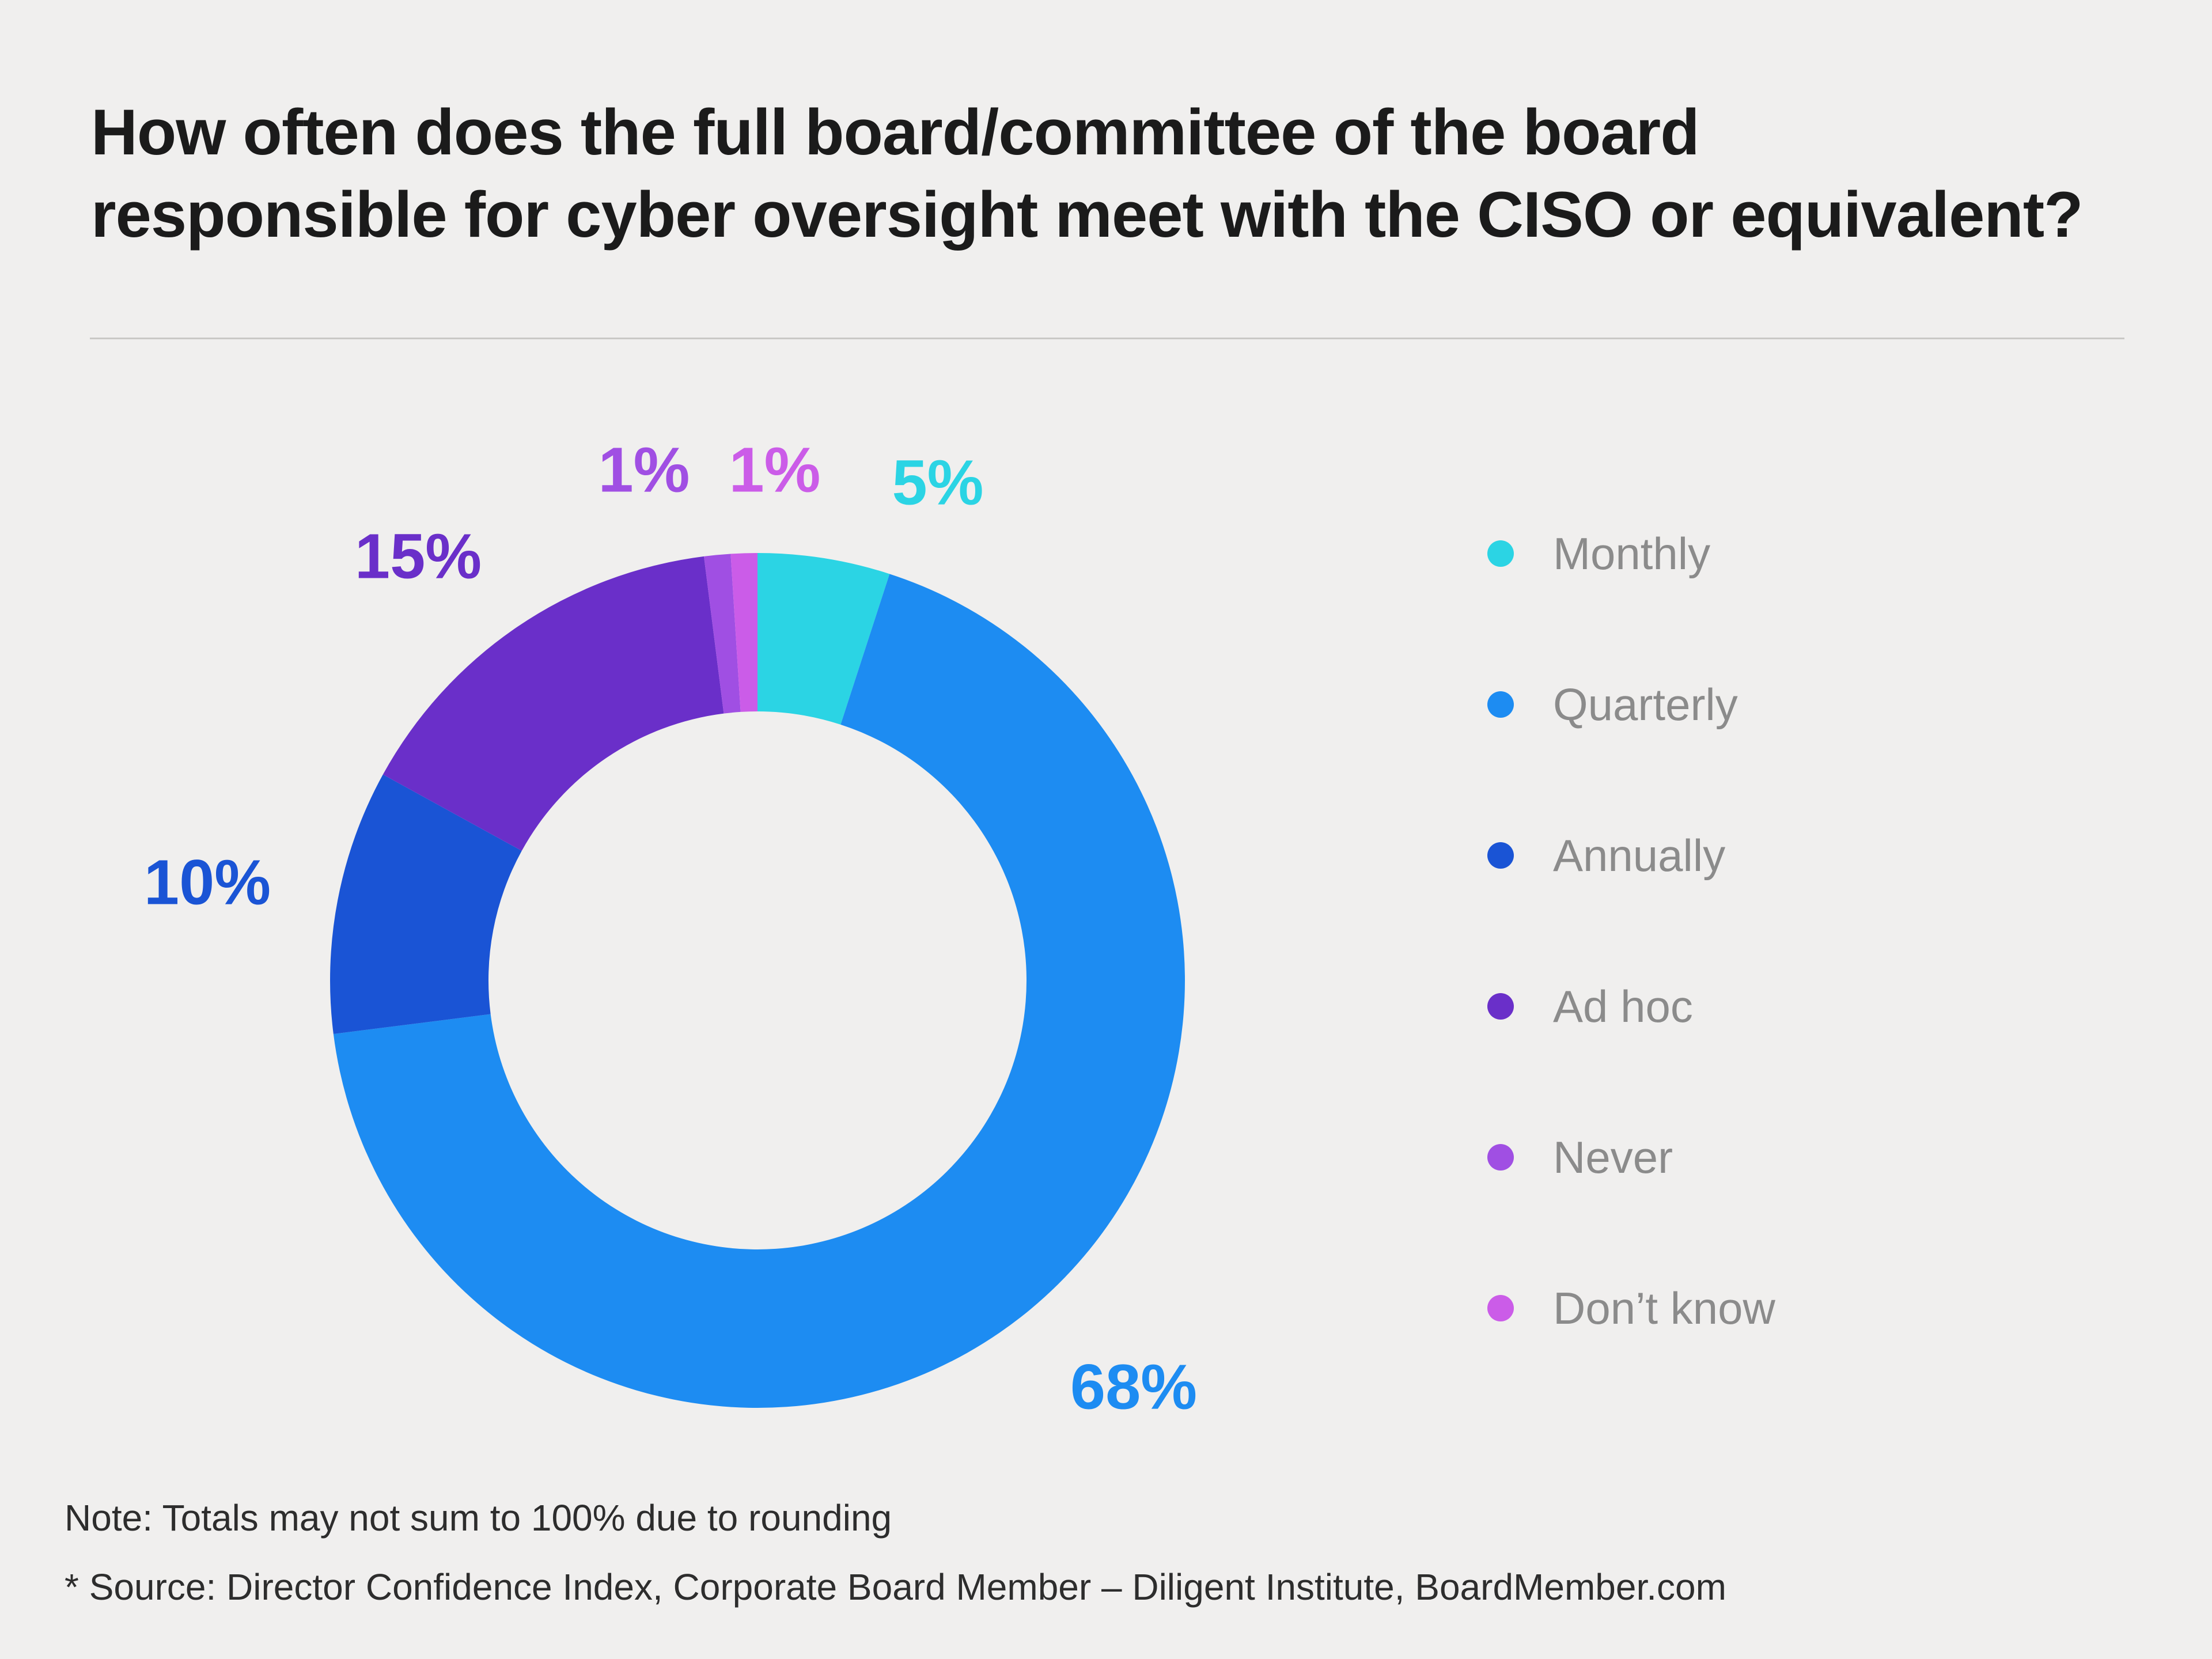 The width and height of the screenshot is (2212, 1659). What do you see at coordinates (207, 882) in the screenshot?
I see `segment-value-annually: 10%` at bounding box center [207, 882].